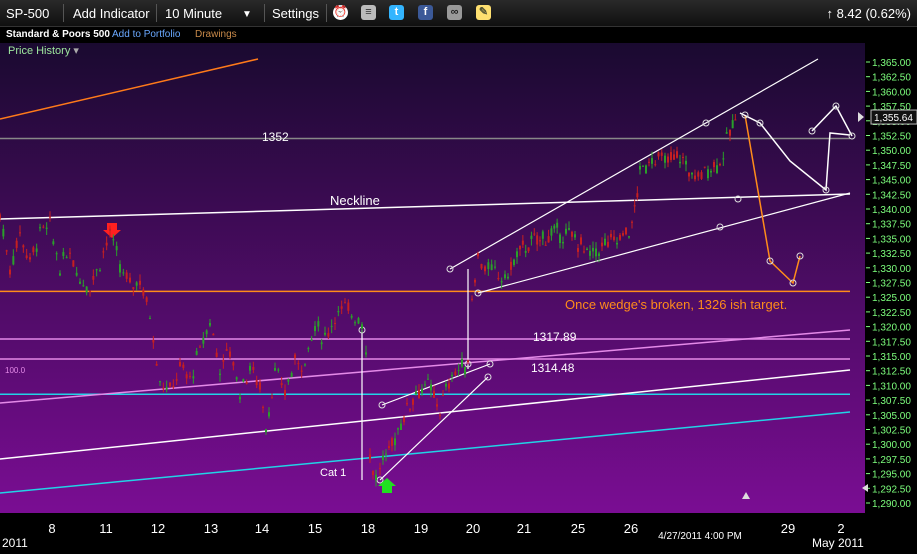 The width and height of the screenshot is (917, 554). I want to click on binoculars-icon: ∞, so click(454, 12).